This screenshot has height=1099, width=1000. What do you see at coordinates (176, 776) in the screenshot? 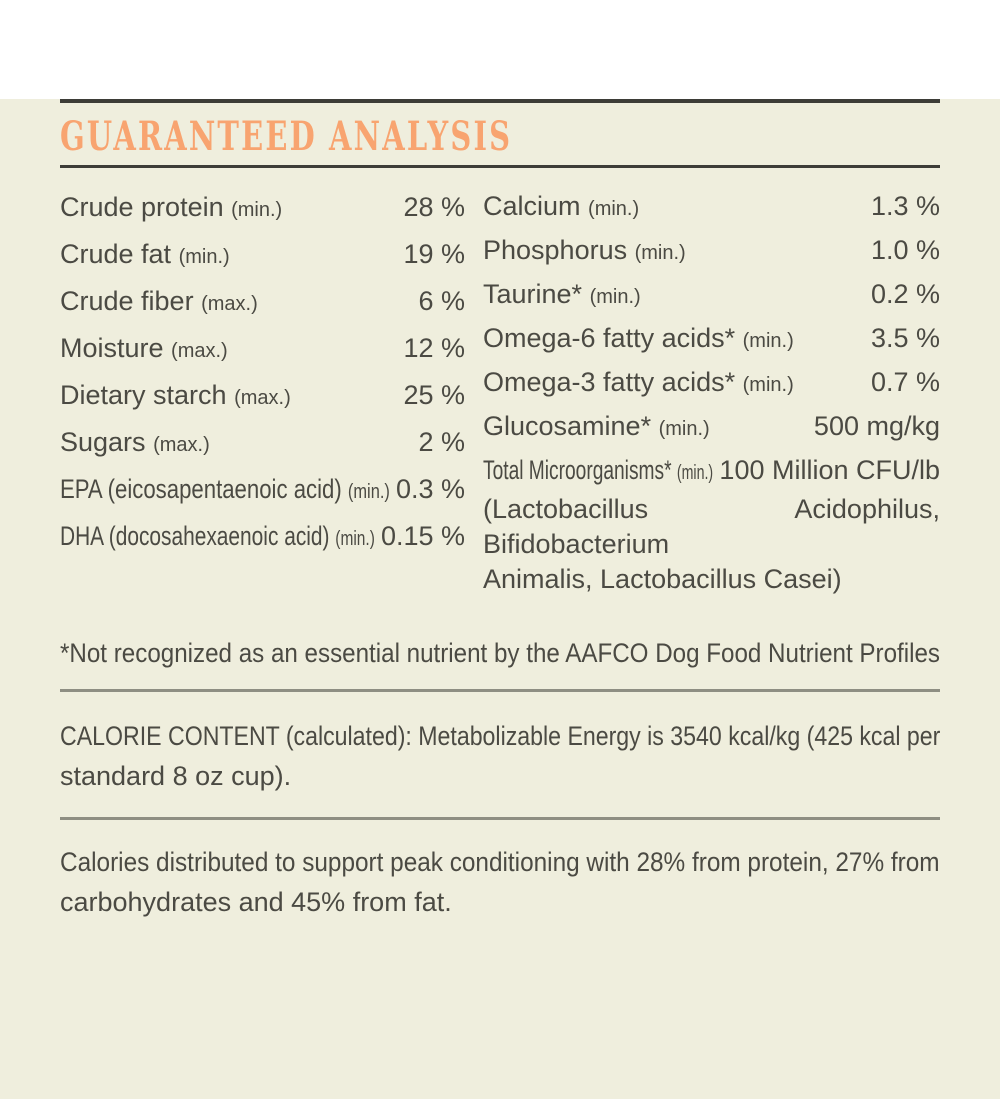
I see `calorie-content-text: standard 8 oz cup).` at bounding box center [176, 776].